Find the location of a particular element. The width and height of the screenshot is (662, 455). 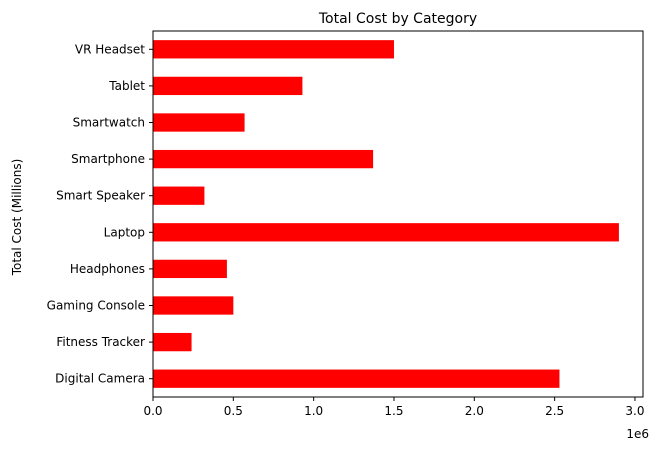

y-tick-label: Smartphone is located at coordinates (108, 159).